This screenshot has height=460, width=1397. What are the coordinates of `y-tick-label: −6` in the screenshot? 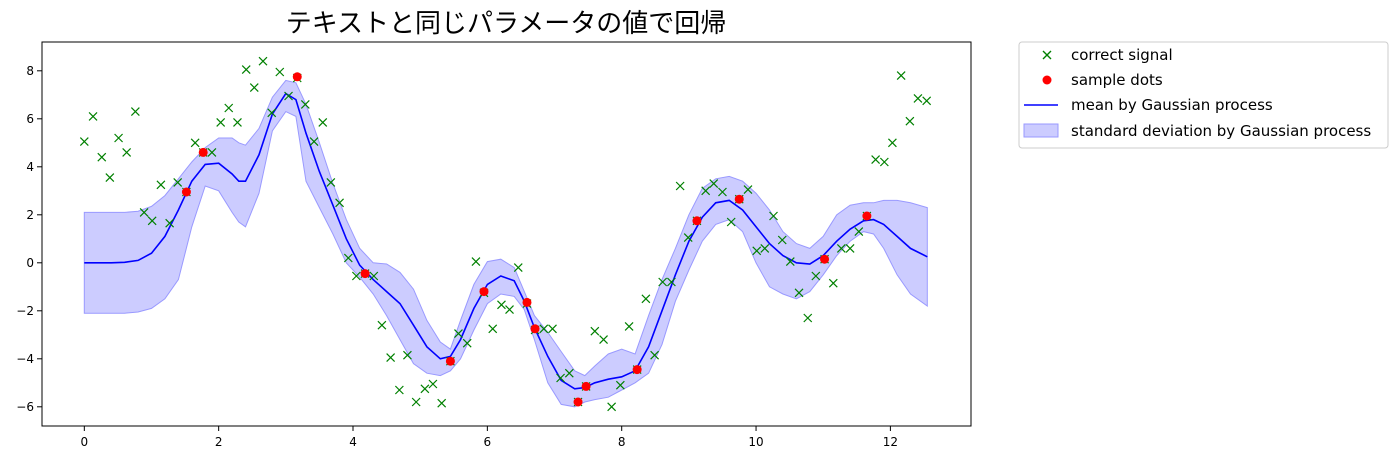 It's located at (25, 407).